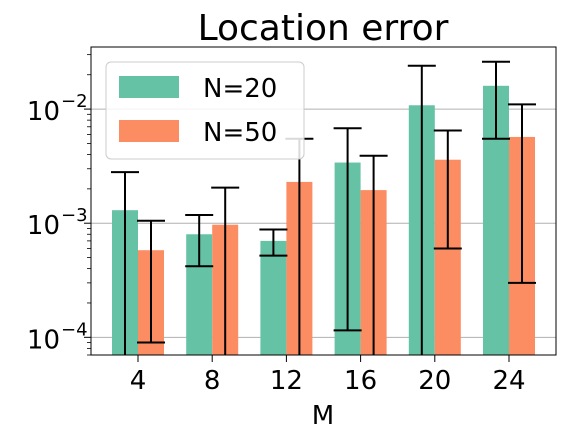  What do you see at coordinates (328, 375) in the screenshot?
I see `x-axis: 4 8 12 16 20 24` at bounding box center [328, 375].